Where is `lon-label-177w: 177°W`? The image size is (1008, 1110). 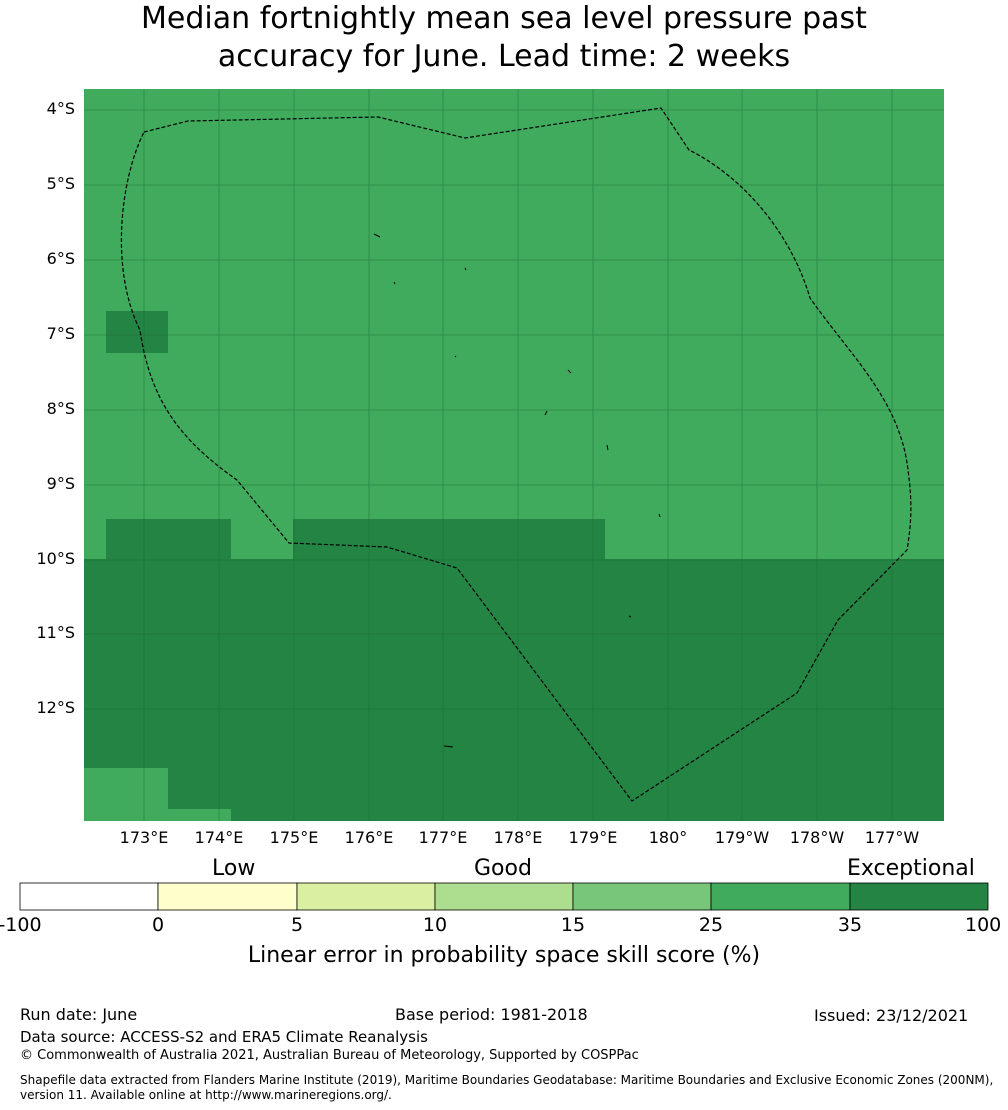
lon-label-177w: 177°W is located at coordinates (892, 837).